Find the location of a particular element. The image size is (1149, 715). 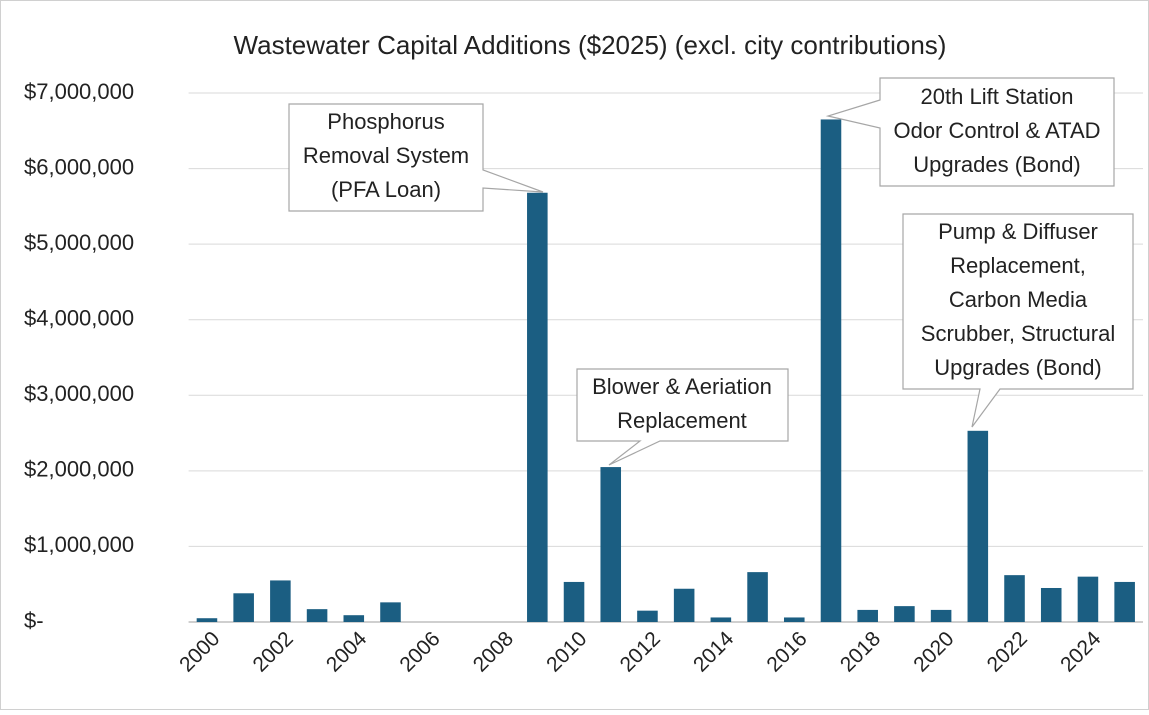

y-tick-label: $6,000,000 is located at coordinates (79, 166).